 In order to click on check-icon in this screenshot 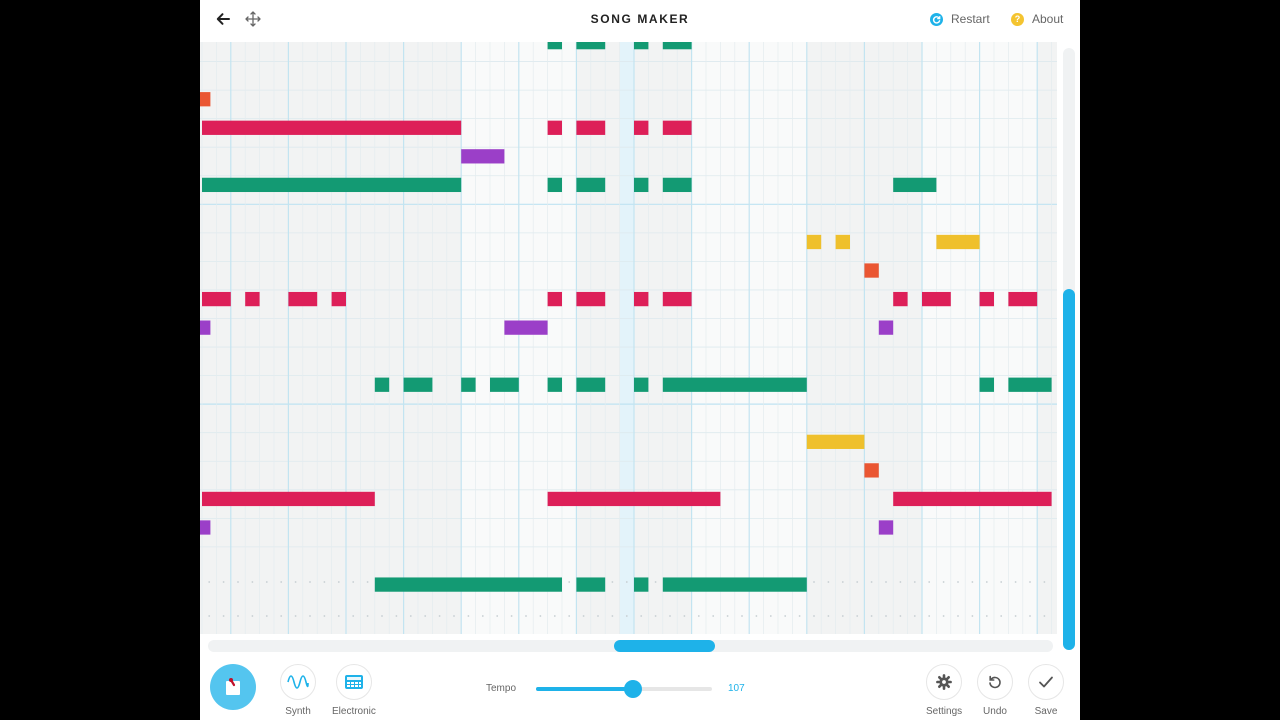, I will do `click(1046, 682)`.